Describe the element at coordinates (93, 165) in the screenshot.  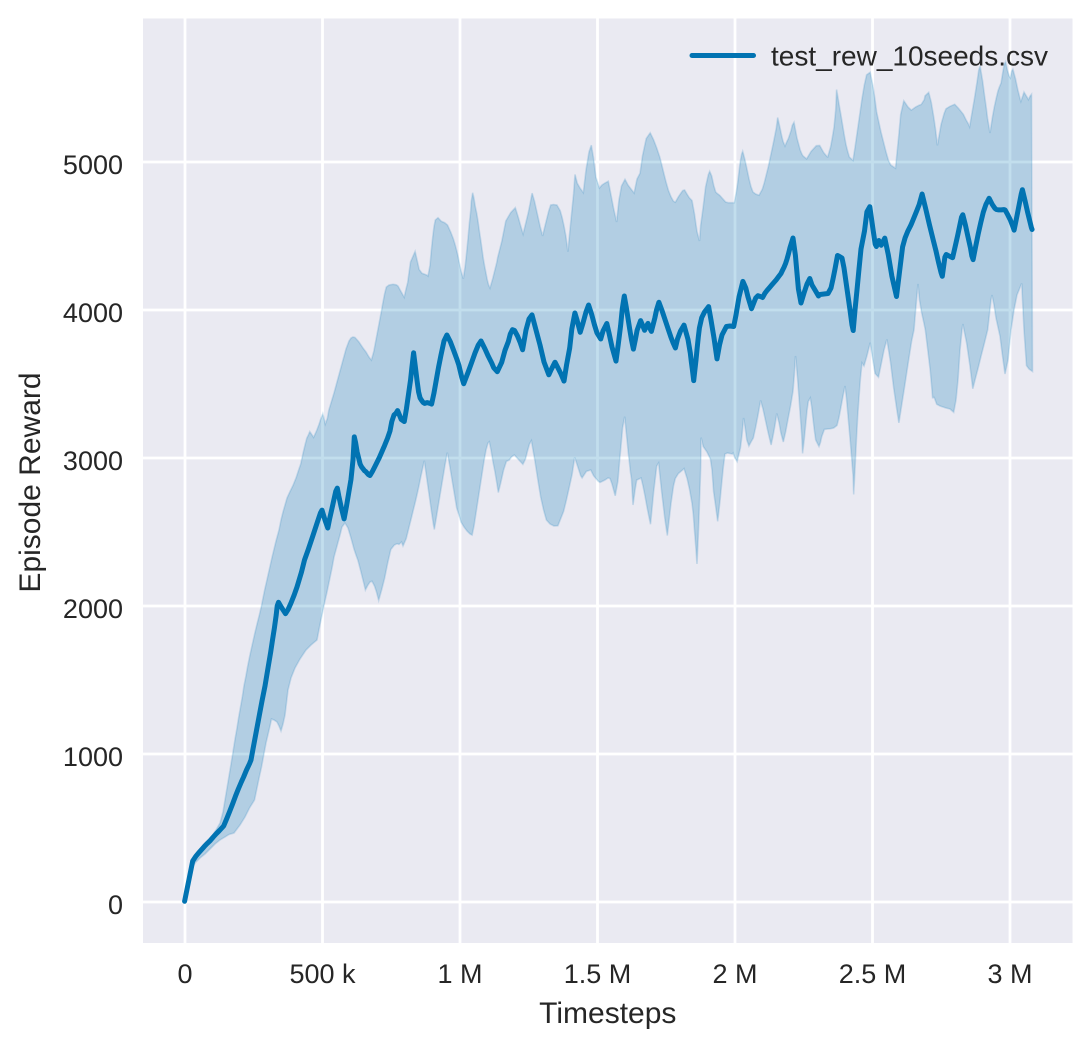
I see `svg-text: 5000` at that location.